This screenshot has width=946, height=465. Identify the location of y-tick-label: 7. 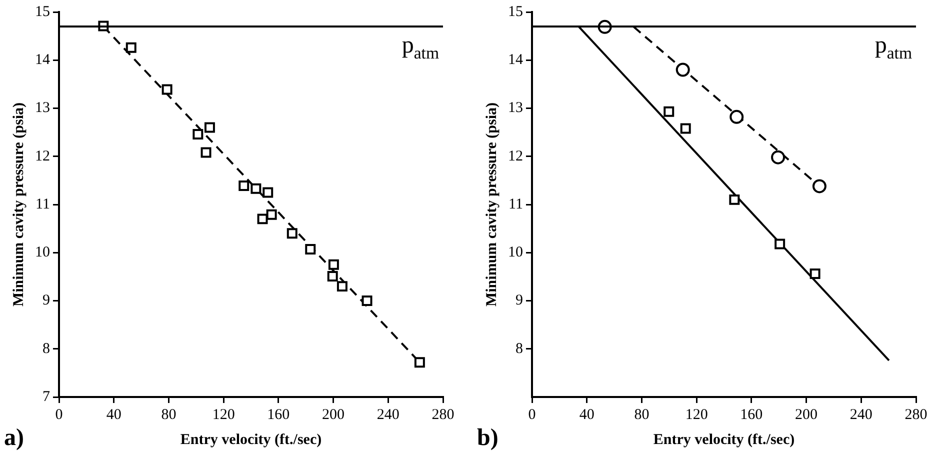
(46, 396).